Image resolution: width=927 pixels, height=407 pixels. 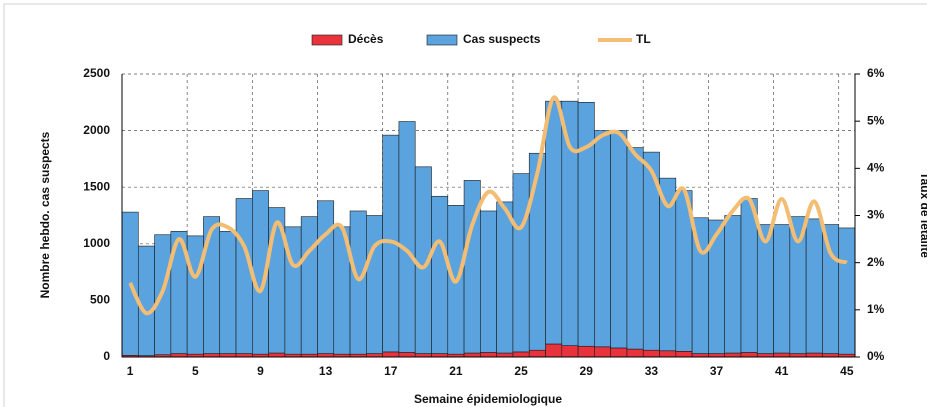 I want to click on legend-label: Décès, so click(x=366, y=39).